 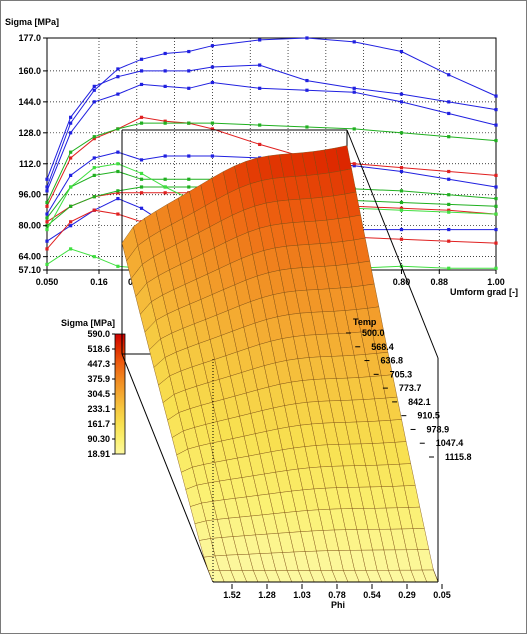 I want to click on legend-tick-label: 590.0, so click(x=98, y=334).